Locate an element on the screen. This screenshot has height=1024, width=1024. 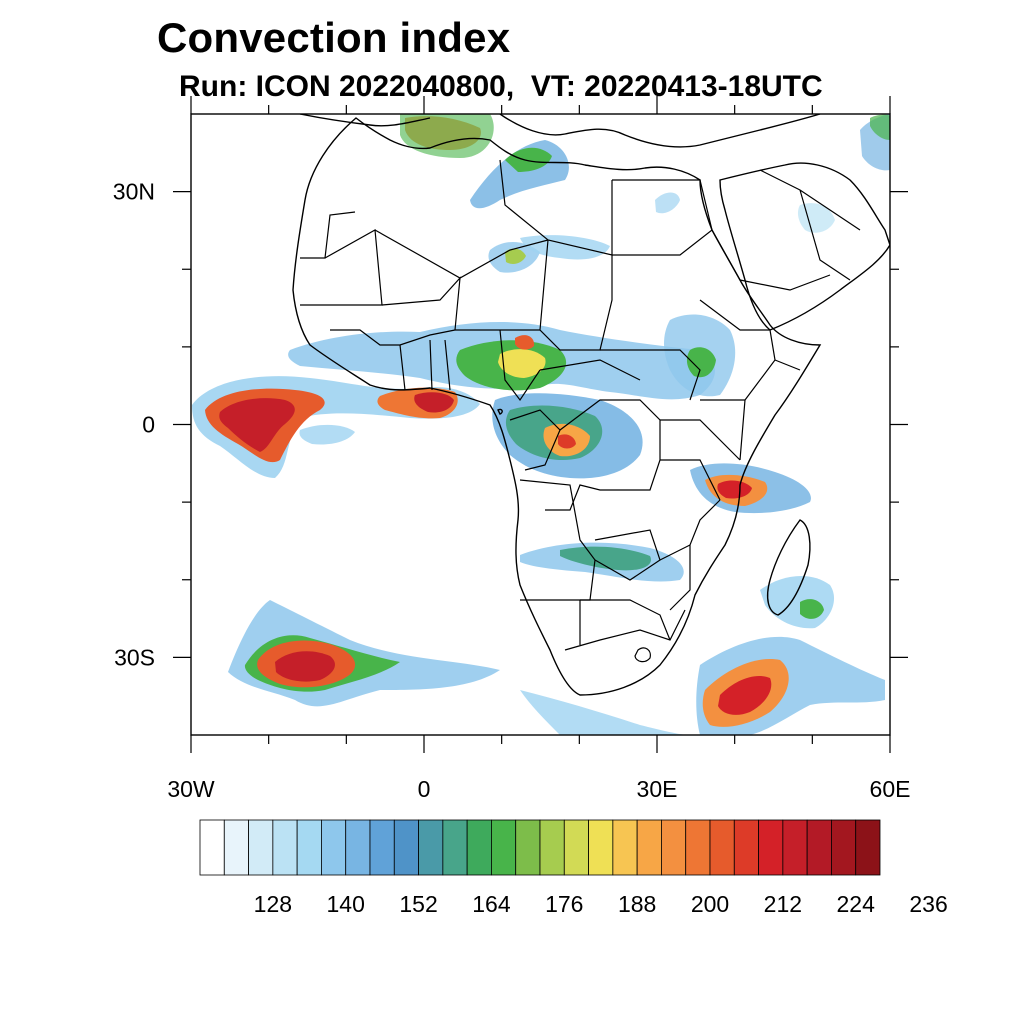
colorbar-label: 224 is located at coordinates (856, 904).